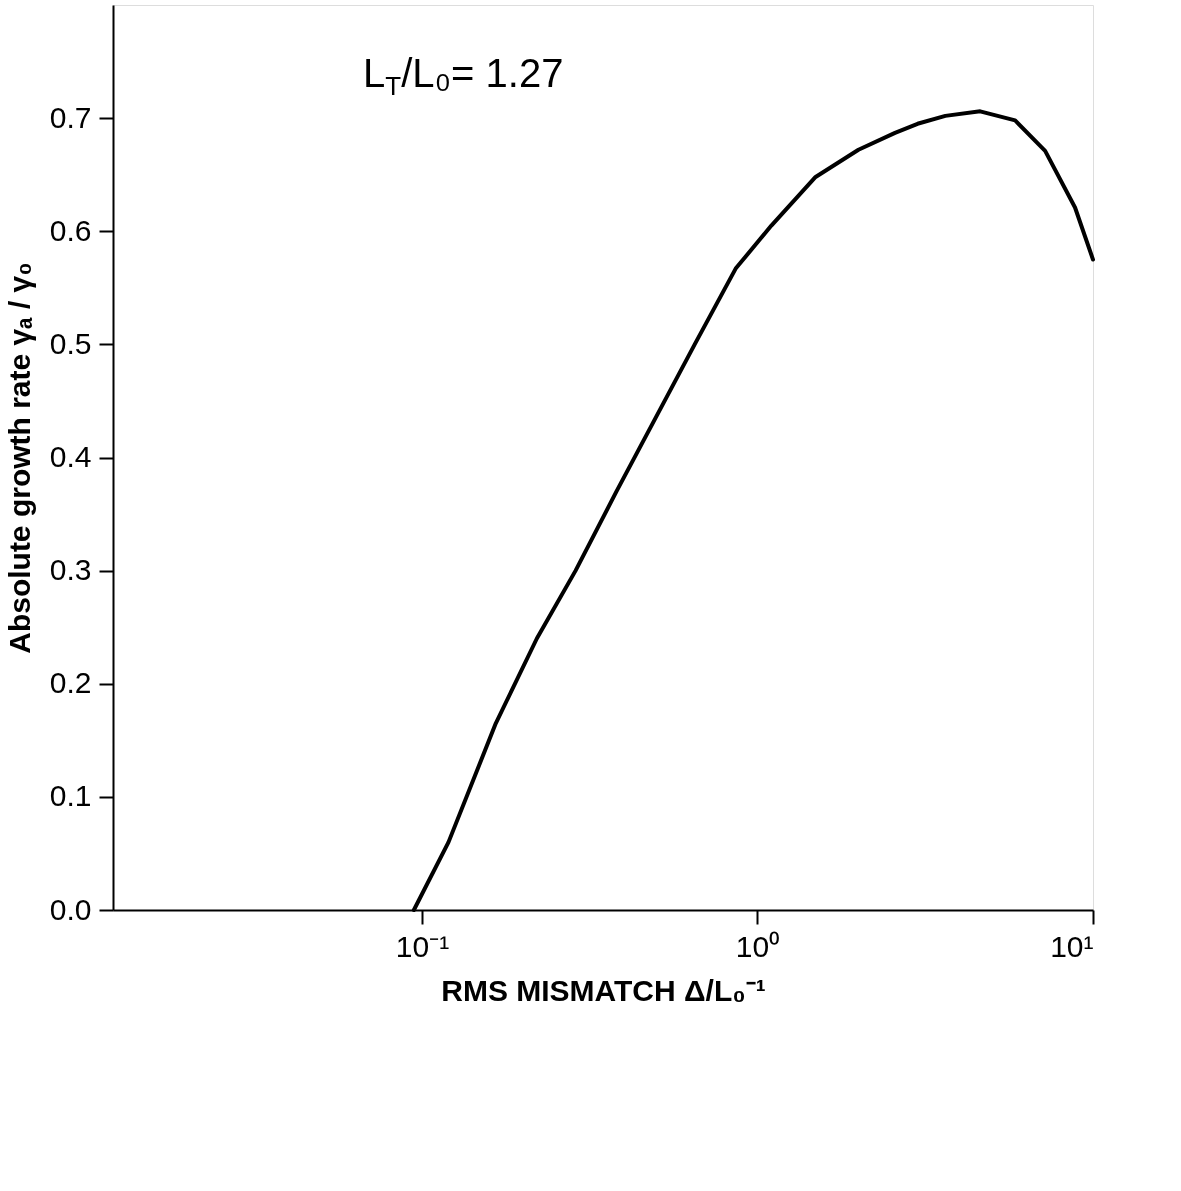 The width and height of the screenshot is (1181, 1191). Describe the element at coordinates (603, 990) in the screenshot. I see `x-axis-title: RMS MISMATCH Δ/L₀⁻¹` at that location.